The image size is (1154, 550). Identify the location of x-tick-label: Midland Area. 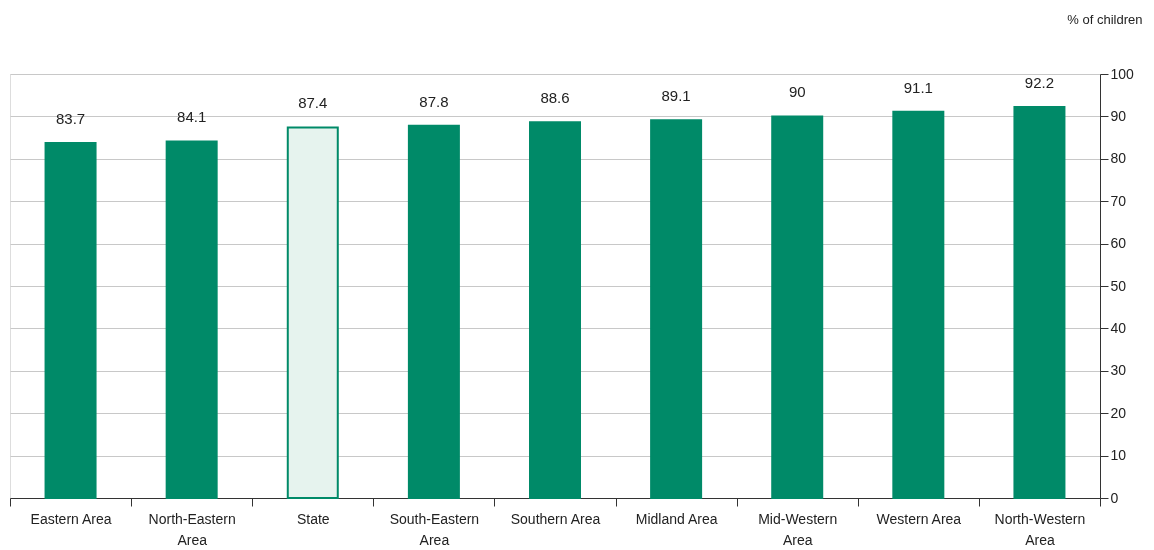
(676, 518).